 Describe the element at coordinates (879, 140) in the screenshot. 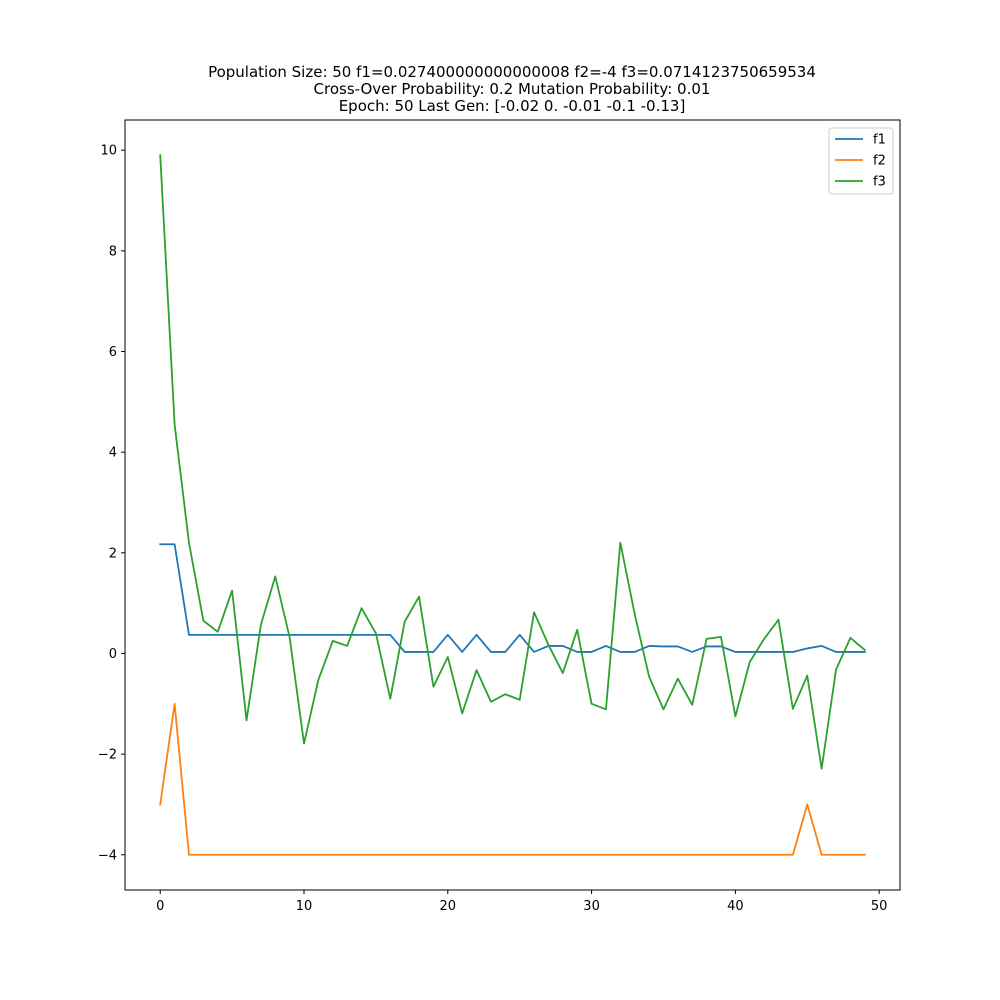

I see `legend-label-f1: f1` at that location.